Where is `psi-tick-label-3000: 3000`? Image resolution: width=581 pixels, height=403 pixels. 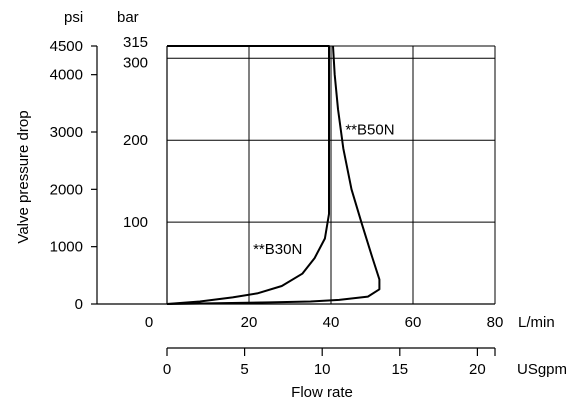
psi-tick-label-3000: 3000 is located at coordinates (66, 132).